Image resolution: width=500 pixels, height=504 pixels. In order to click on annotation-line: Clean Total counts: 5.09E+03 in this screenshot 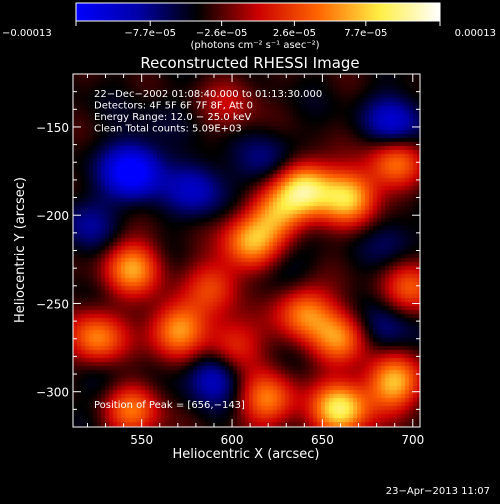, I will do `click(168, 129)`.